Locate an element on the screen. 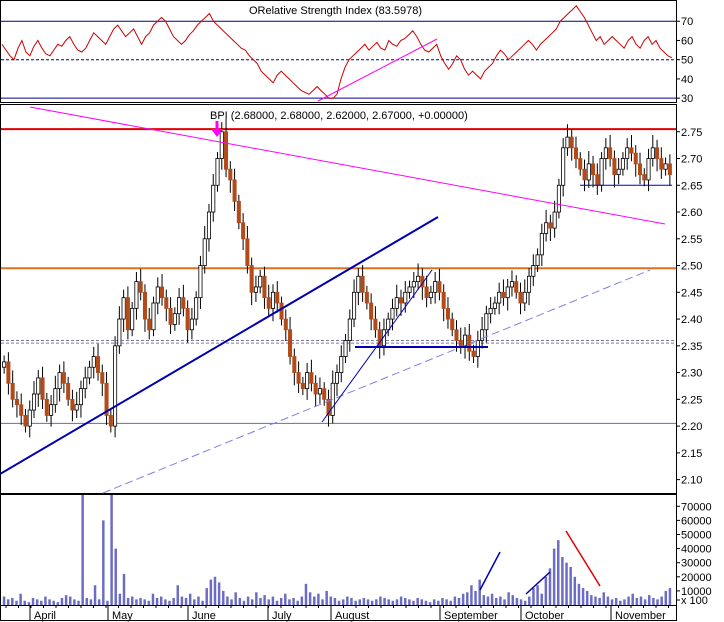  volume-tick-label: 10000 is located at coordinates (696, 592).